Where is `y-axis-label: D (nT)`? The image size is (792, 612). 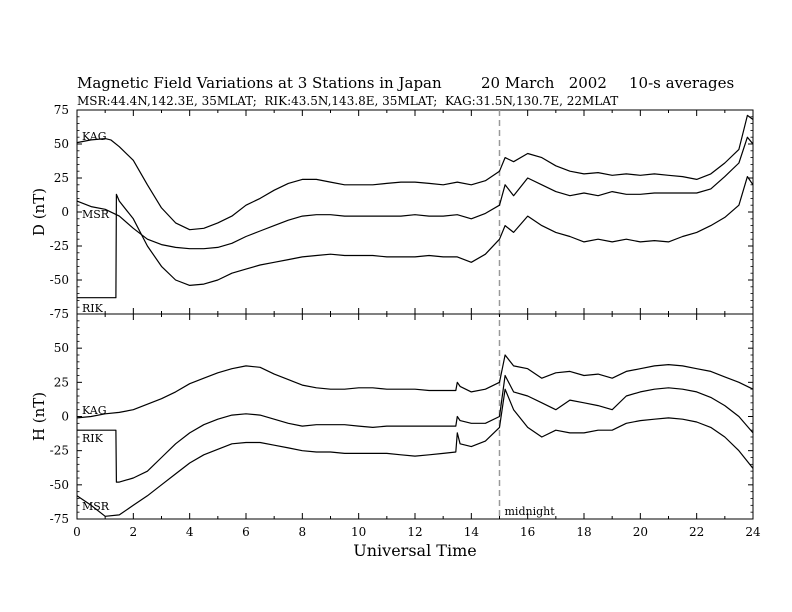
y-axis-label: D (nT) is located at coordinates (39, 212).